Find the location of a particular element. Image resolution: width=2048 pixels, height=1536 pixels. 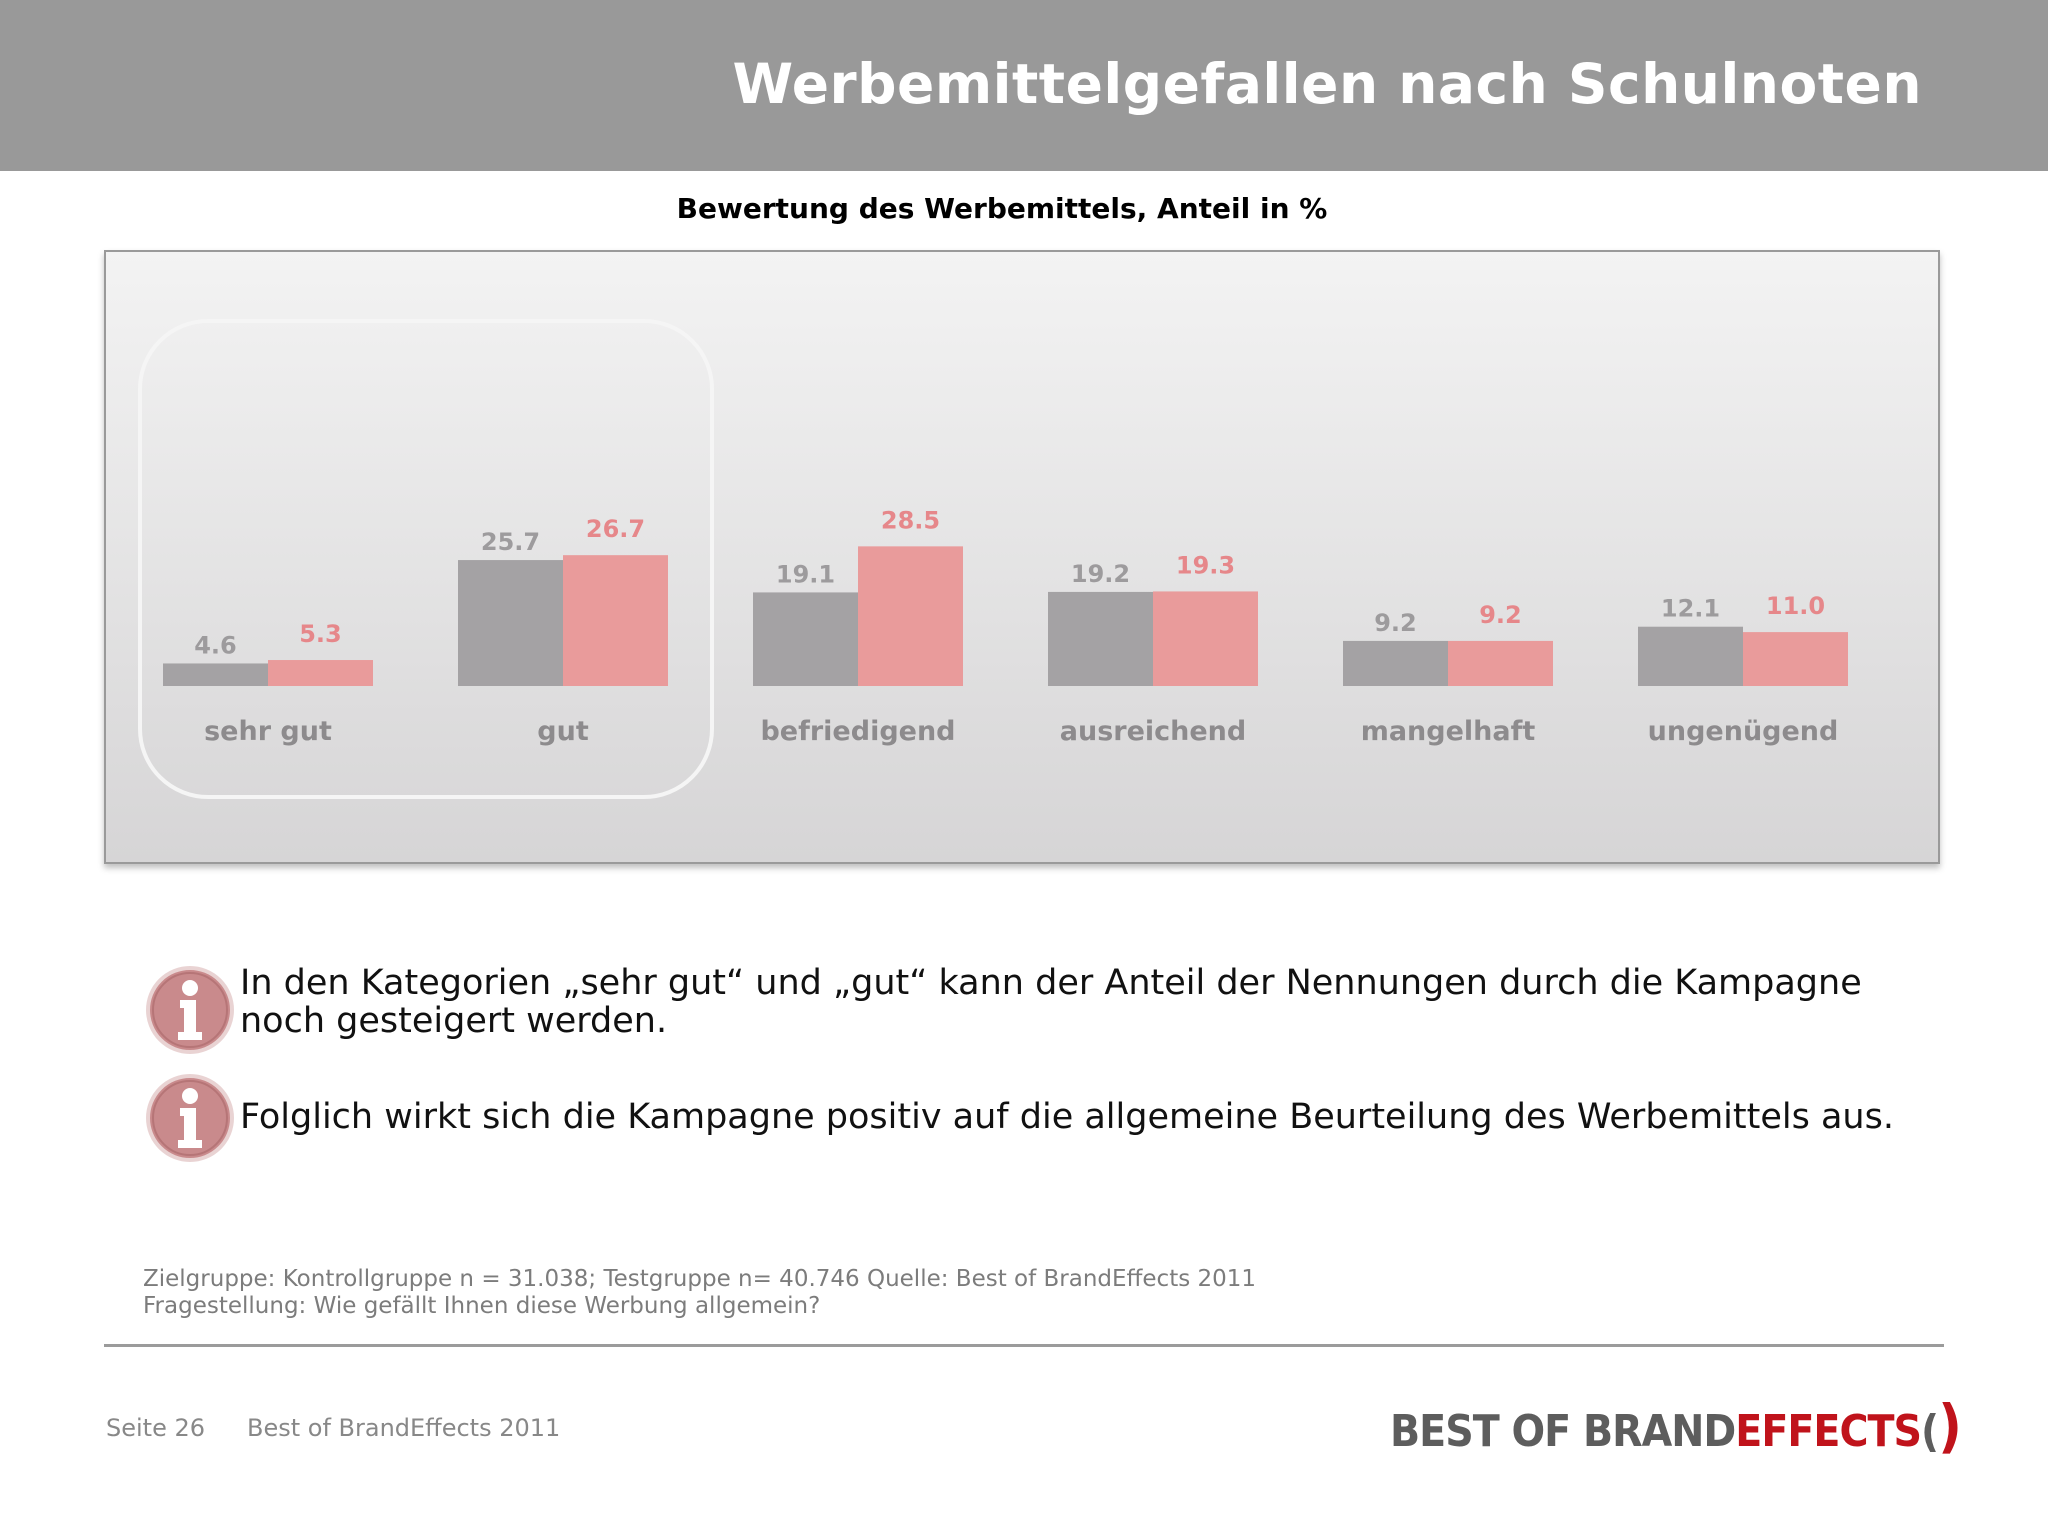

category-label: gut is located at coordinates (563, 731).